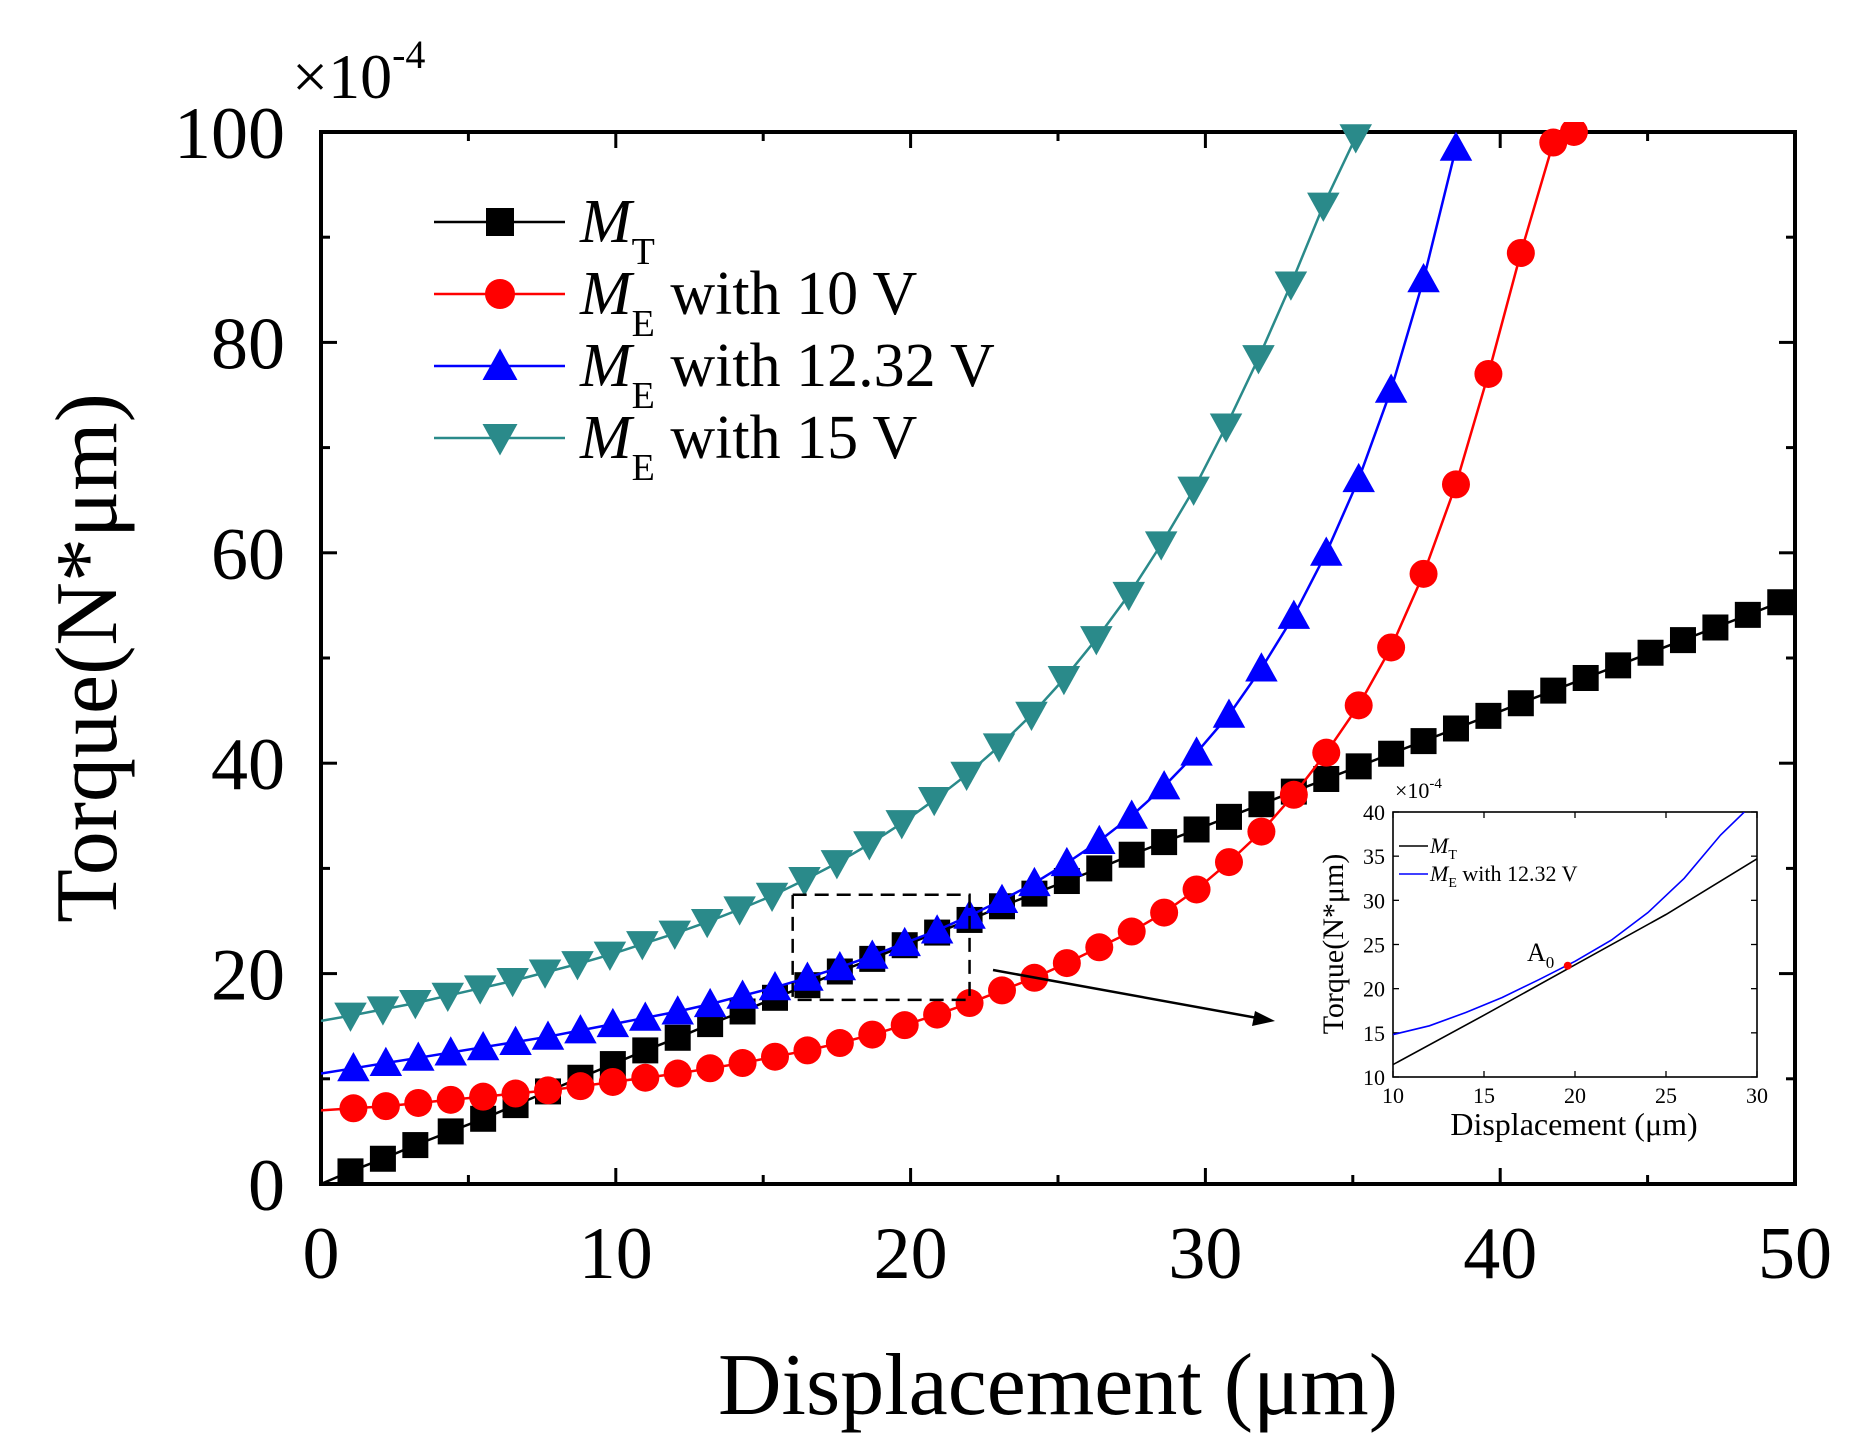  I want to click on inset-y-multiplier: ×10⁻⁴, so click(1418, 789).